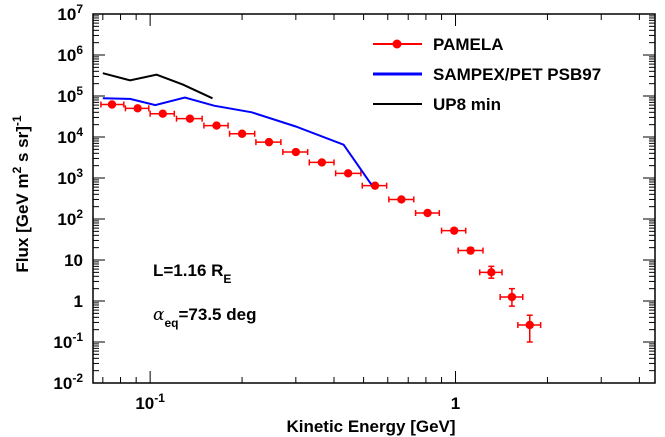 This screenshot has height=437, width=665. I want to click on y-tick-label: 10, so click(73, 260).